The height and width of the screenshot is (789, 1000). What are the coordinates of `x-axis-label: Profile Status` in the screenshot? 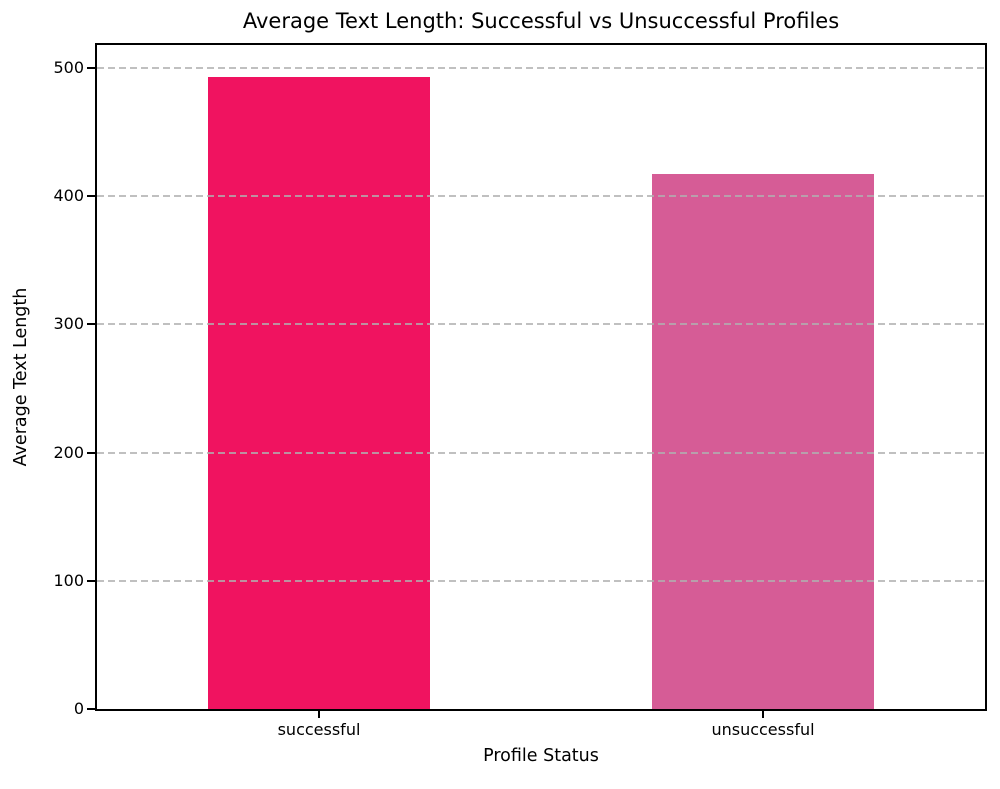 It's located at (541, 756).